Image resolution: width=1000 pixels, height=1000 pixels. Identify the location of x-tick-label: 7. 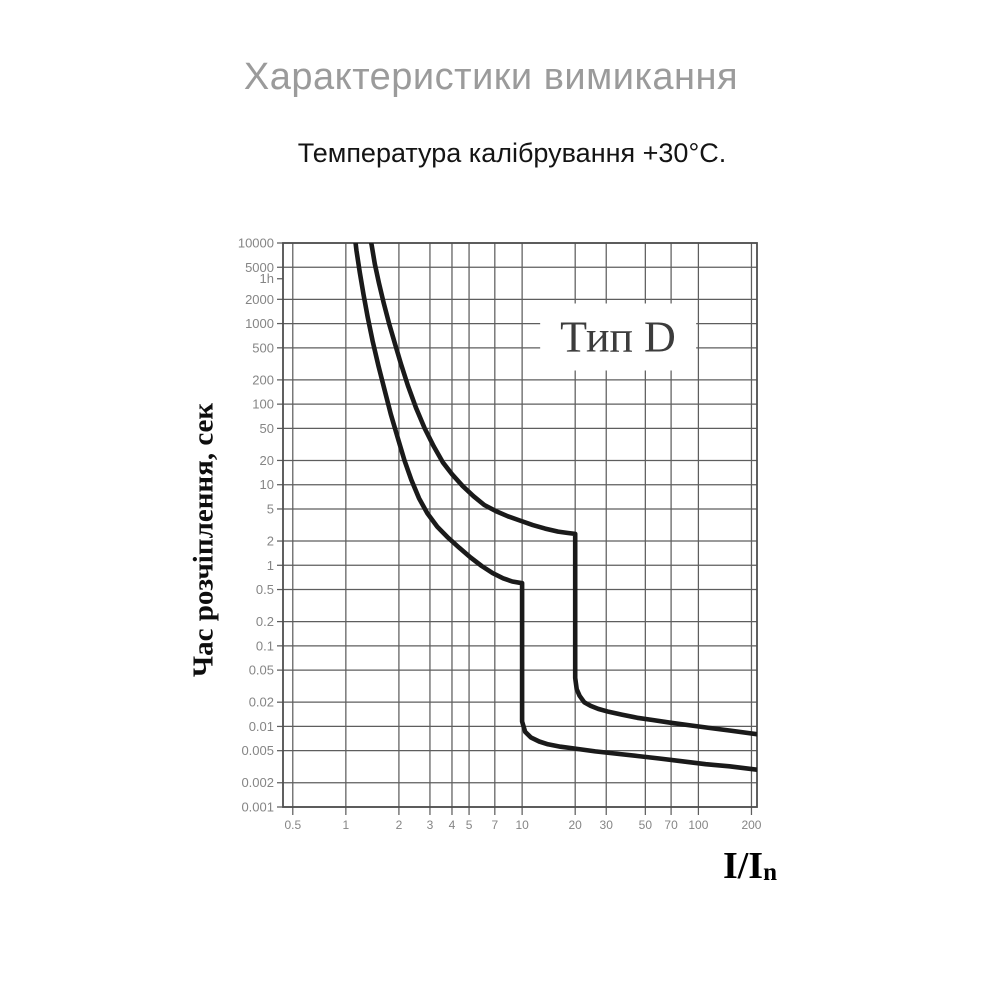
(494, 825).